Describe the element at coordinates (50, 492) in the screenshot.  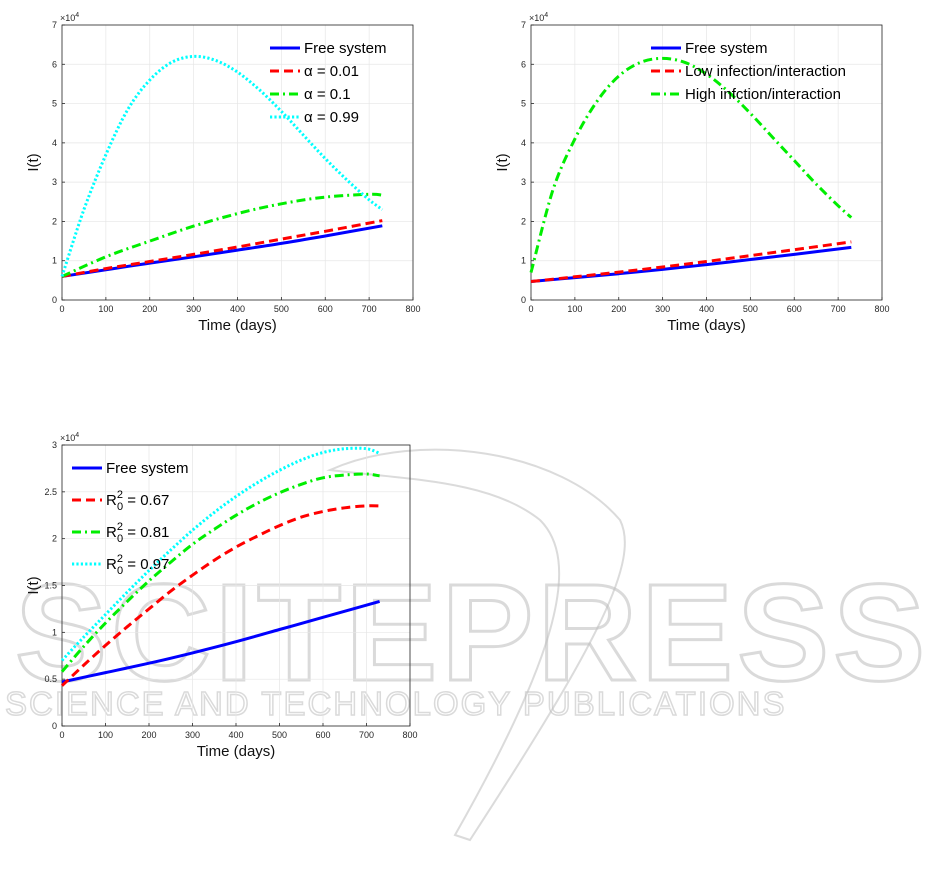
I see `y-tick-label: 2.5` at that location.